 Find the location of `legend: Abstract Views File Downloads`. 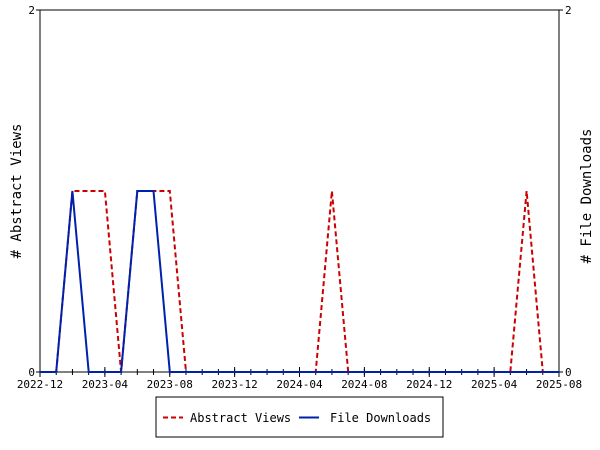

legend: Abstract Views File Downloads is located at coordinates (299, 417).